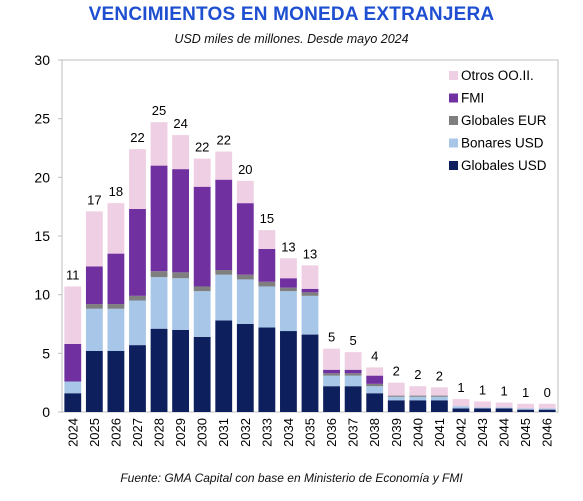  What do you see at coordinates (73, 274) in the screenshot?
I see `bar-total-label: 11` at bounding box center [73, 274].